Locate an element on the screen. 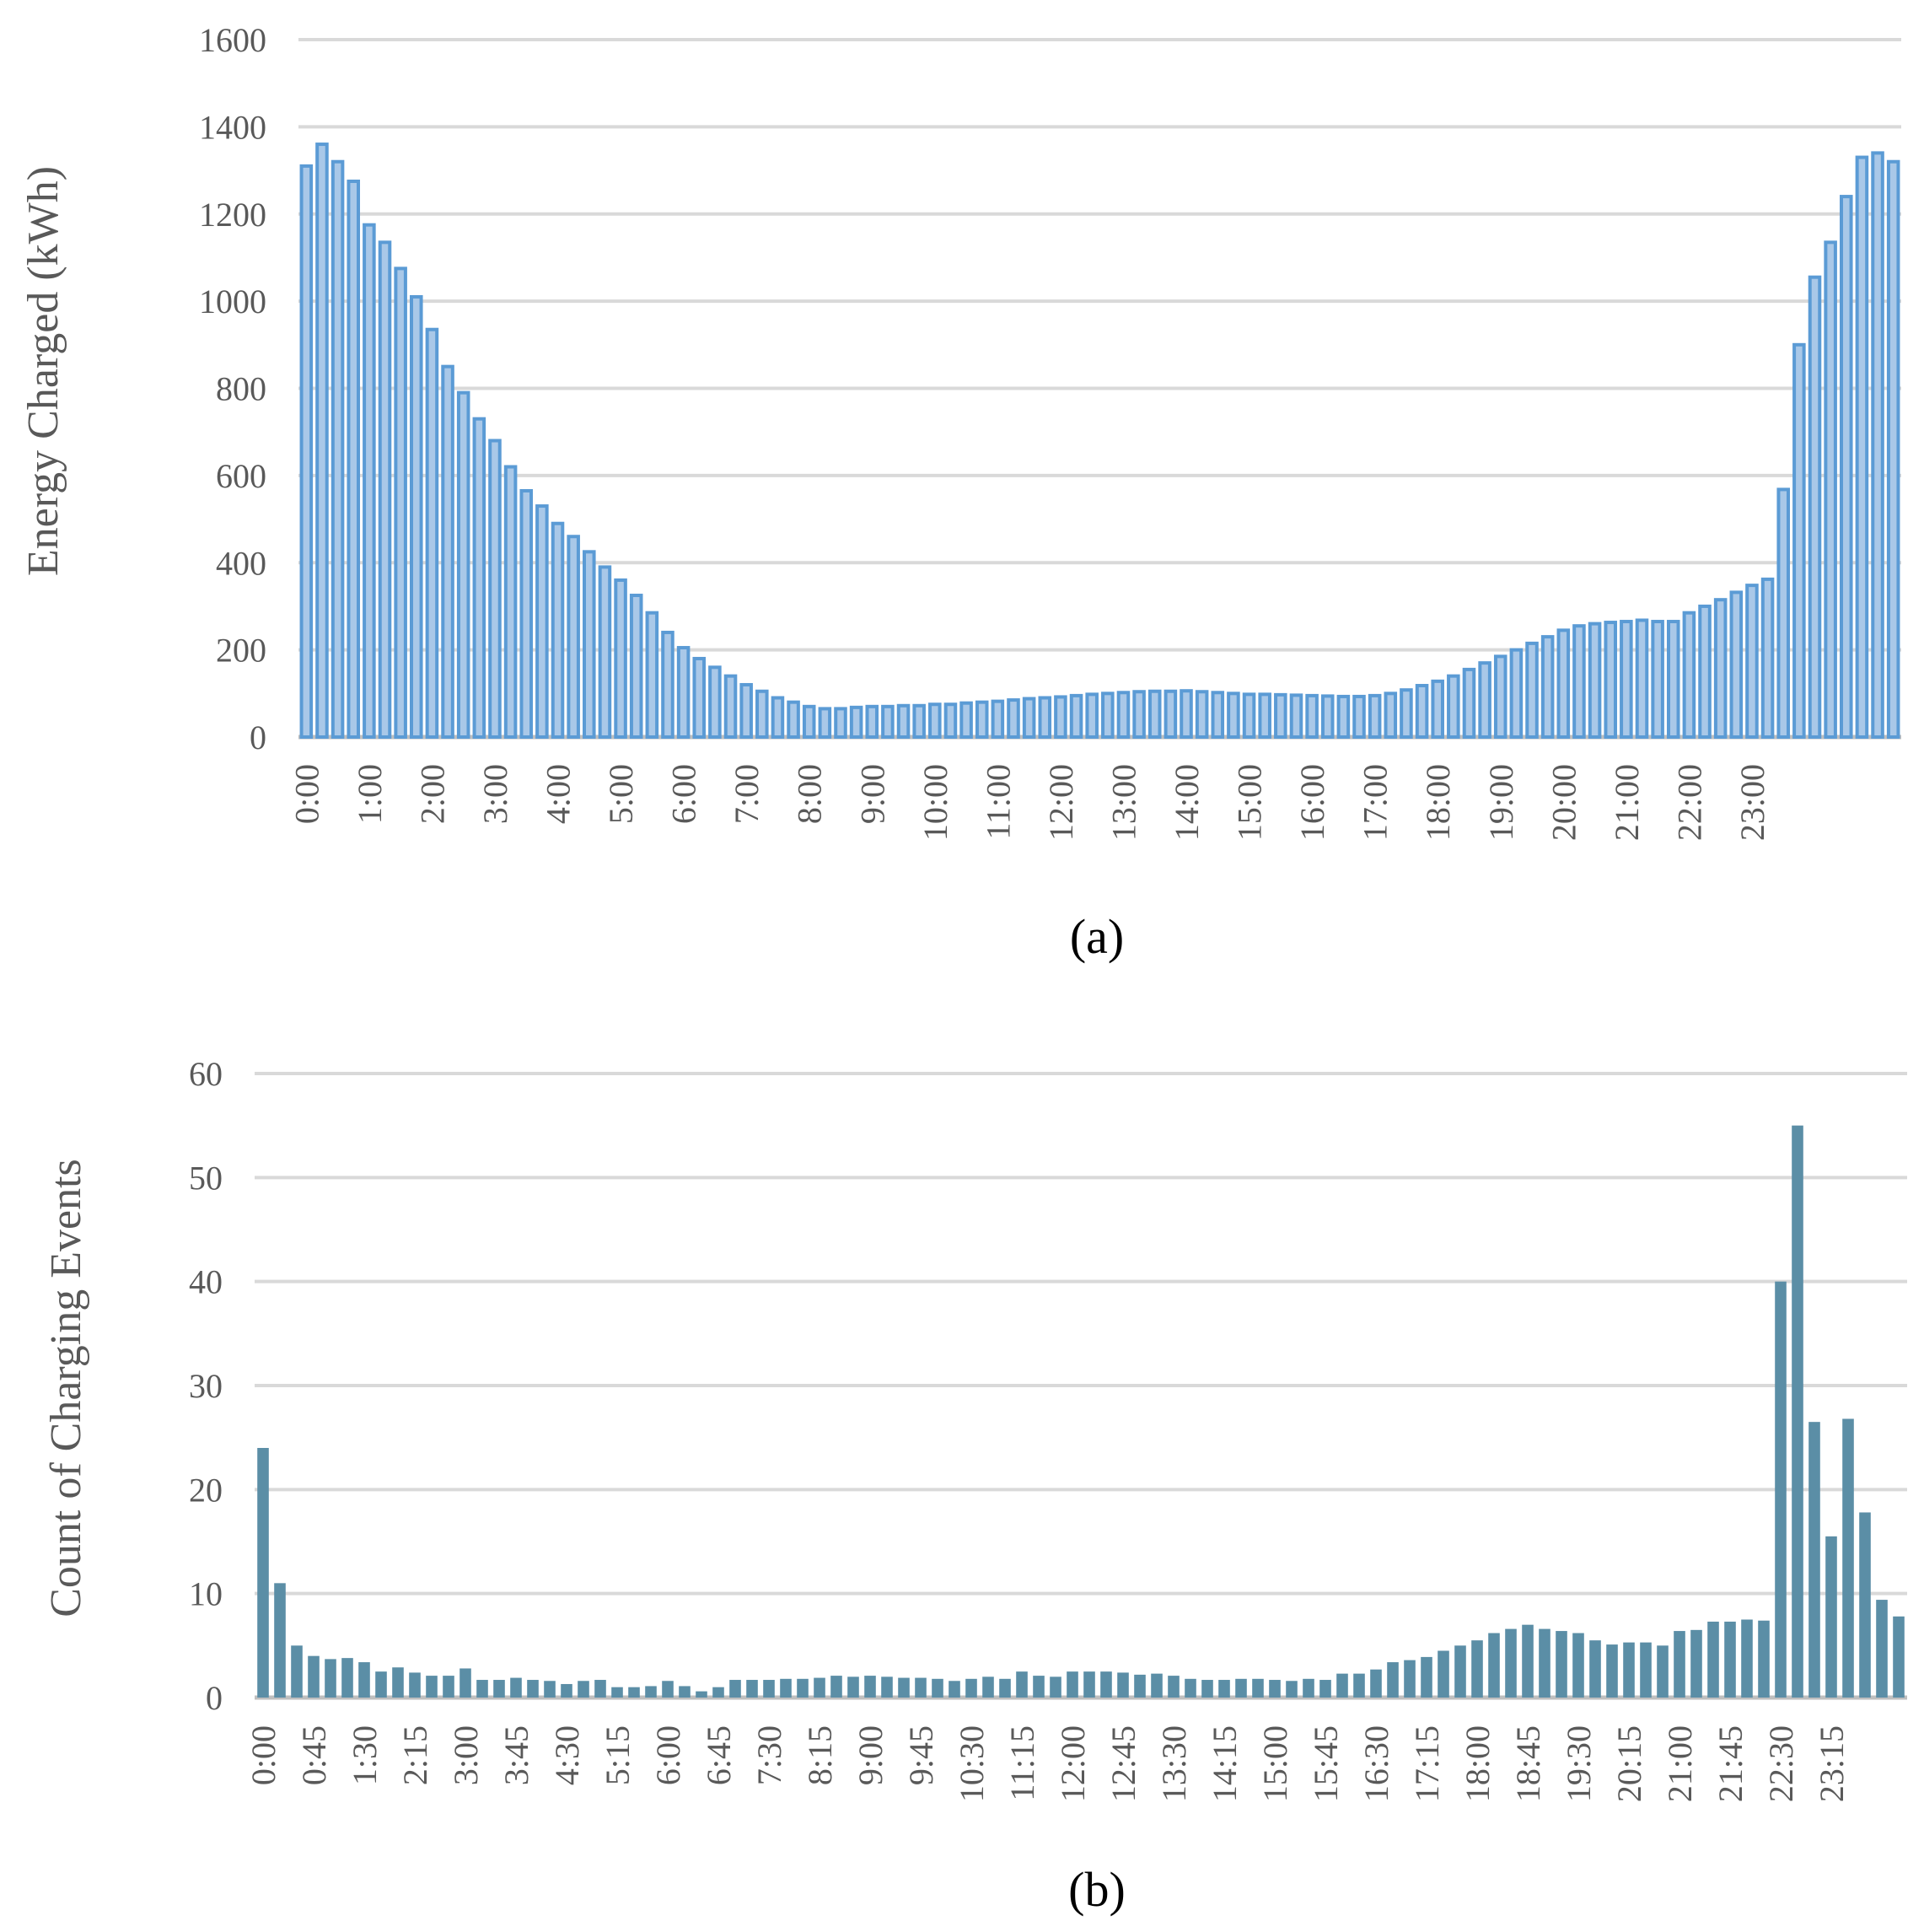 Image resolution: width=1924 pixels, height=1932 pixels. x-tick-label: 20:00 is located at coordinates (1564, 803).